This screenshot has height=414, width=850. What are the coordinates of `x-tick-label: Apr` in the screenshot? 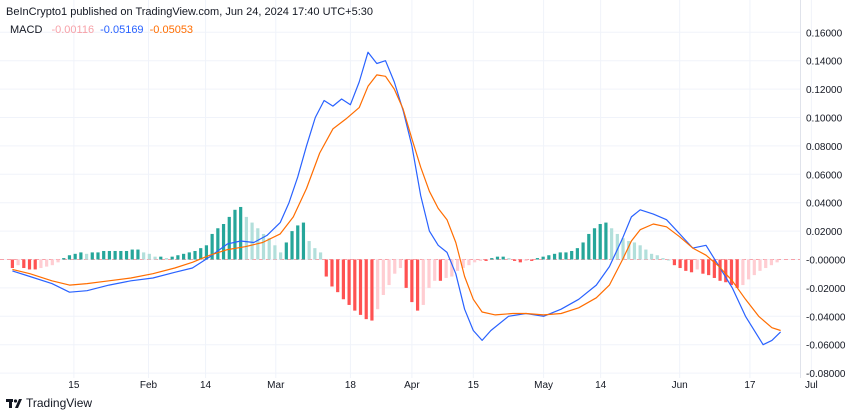 It's located at (412, 385).